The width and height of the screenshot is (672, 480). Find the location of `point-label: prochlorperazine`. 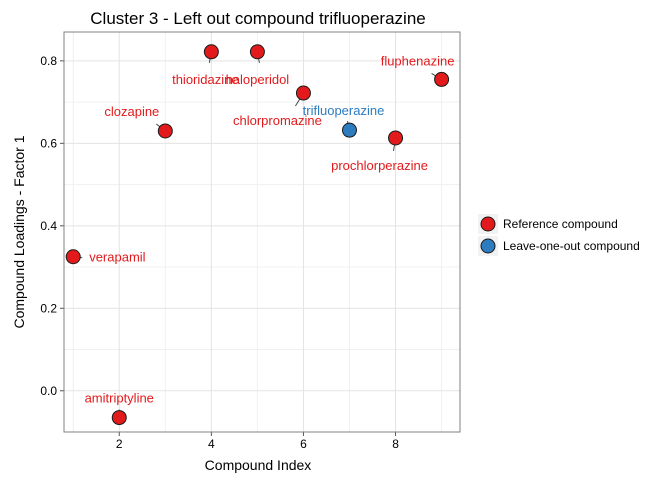

point-label: prochlorperazine is located at coordinates (379, 165).